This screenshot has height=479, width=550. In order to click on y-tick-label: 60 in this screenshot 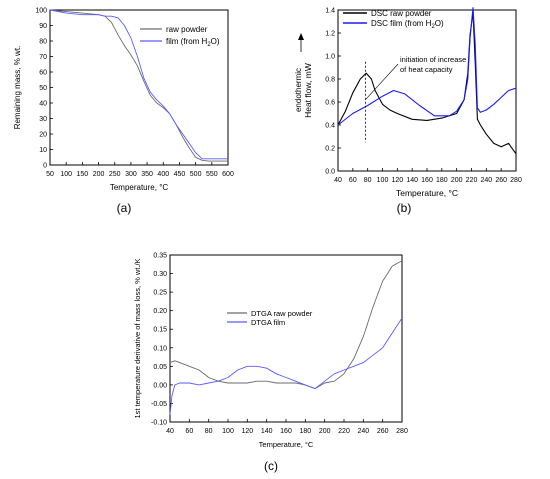, I will do `click(43, 73)`.